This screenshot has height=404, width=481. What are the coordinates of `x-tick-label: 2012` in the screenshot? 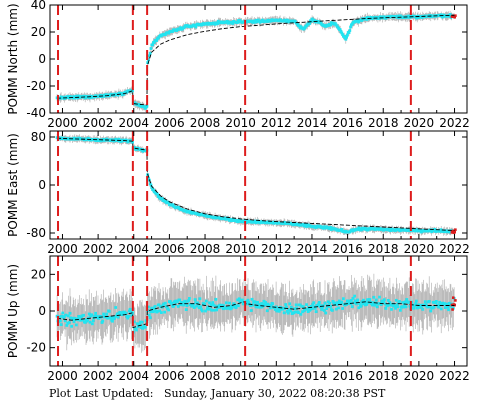 It's located at (276, 123).